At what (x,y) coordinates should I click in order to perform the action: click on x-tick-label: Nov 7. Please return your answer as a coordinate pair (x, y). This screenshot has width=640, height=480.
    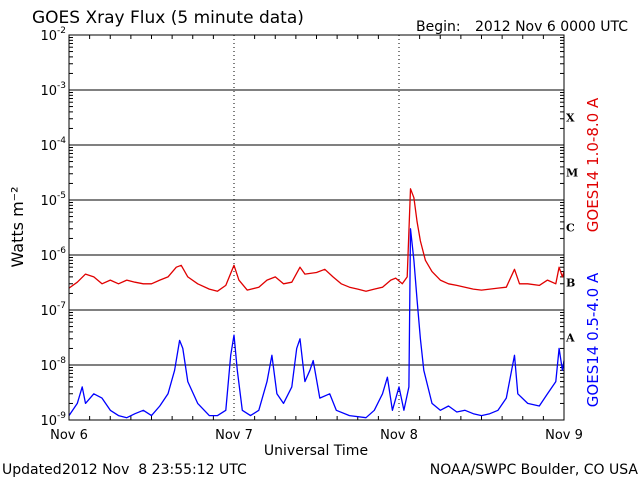
    Looking at the image, I should click on (234, 435).